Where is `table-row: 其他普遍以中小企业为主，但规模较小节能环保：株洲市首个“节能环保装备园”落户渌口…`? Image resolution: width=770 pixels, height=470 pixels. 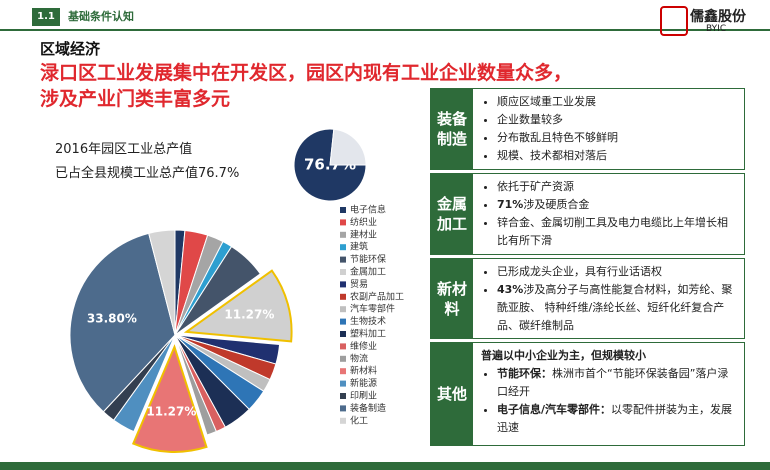 table-row: 其他普遍以中小企业为主，但规模较小节能环保：株洲市首个“节能环保装备园”落户渌口… is located at coordinates (587, 394).